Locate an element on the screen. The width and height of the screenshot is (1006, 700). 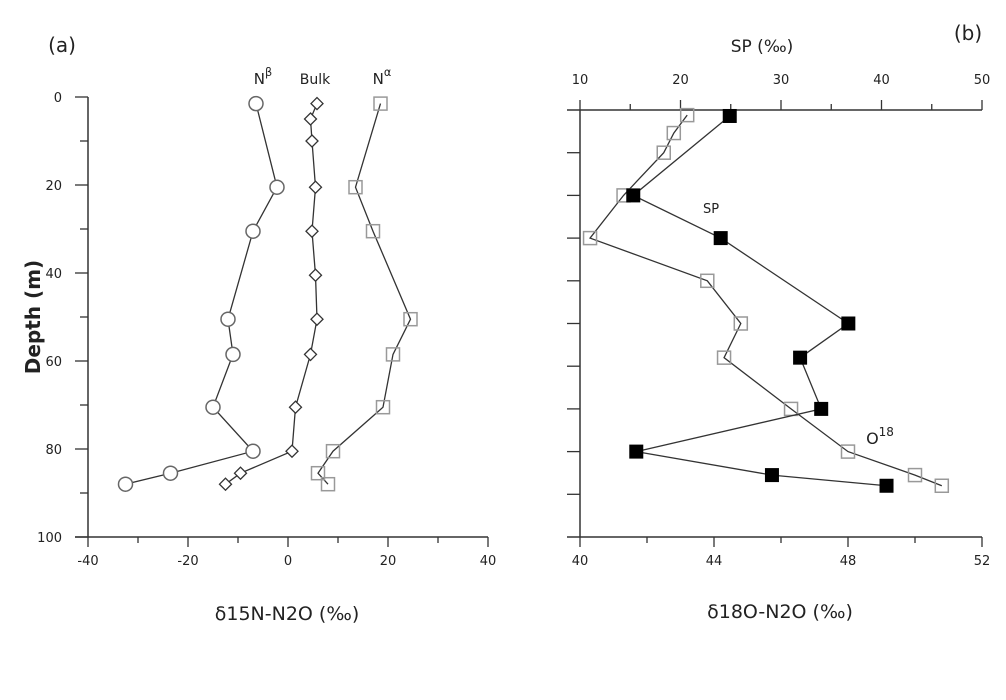
panel-label-a: (a) is located at coordinates (62, 45).